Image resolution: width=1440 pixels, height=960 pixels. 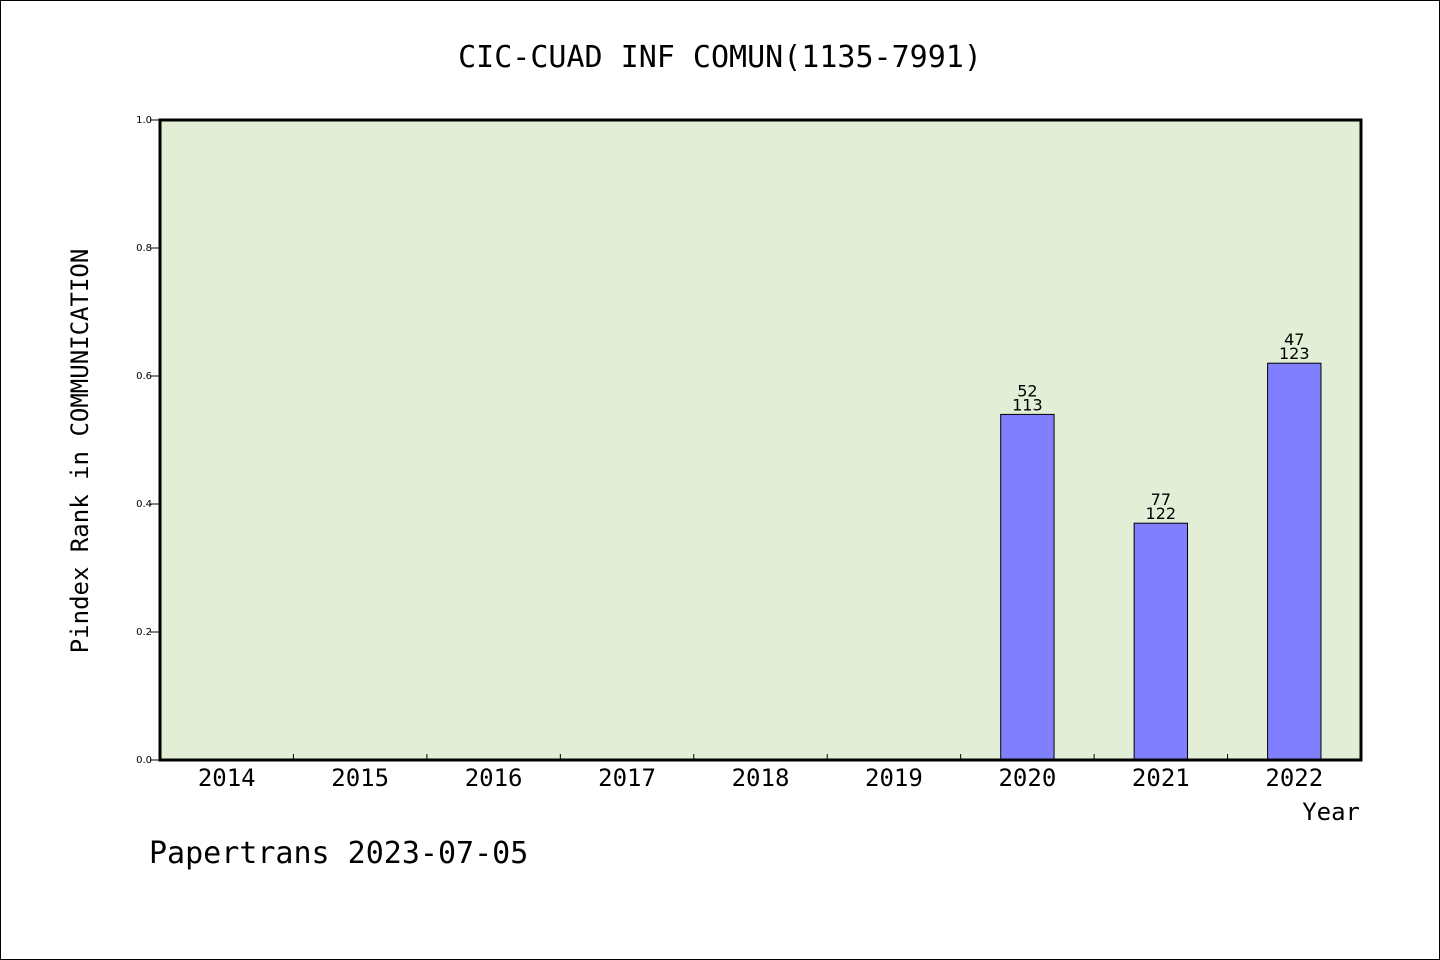 I want to click on y-tick-label: 0.2, so click(x=144, y=632).